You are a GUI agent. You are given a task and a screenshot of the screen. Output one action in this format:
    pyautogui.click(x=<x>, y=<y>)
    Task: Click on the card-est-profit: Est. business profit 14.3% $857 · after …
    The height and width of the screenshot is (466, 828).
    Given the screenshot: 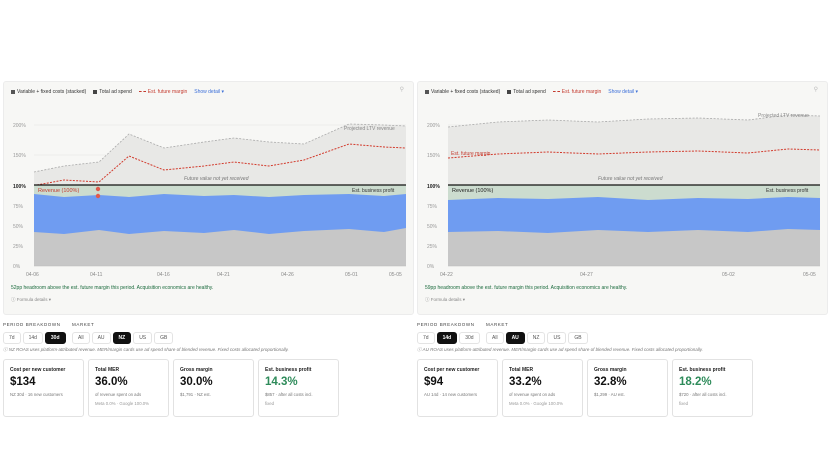 What is the action you would take?
    pyautogui.click(x=298, y=388)
    